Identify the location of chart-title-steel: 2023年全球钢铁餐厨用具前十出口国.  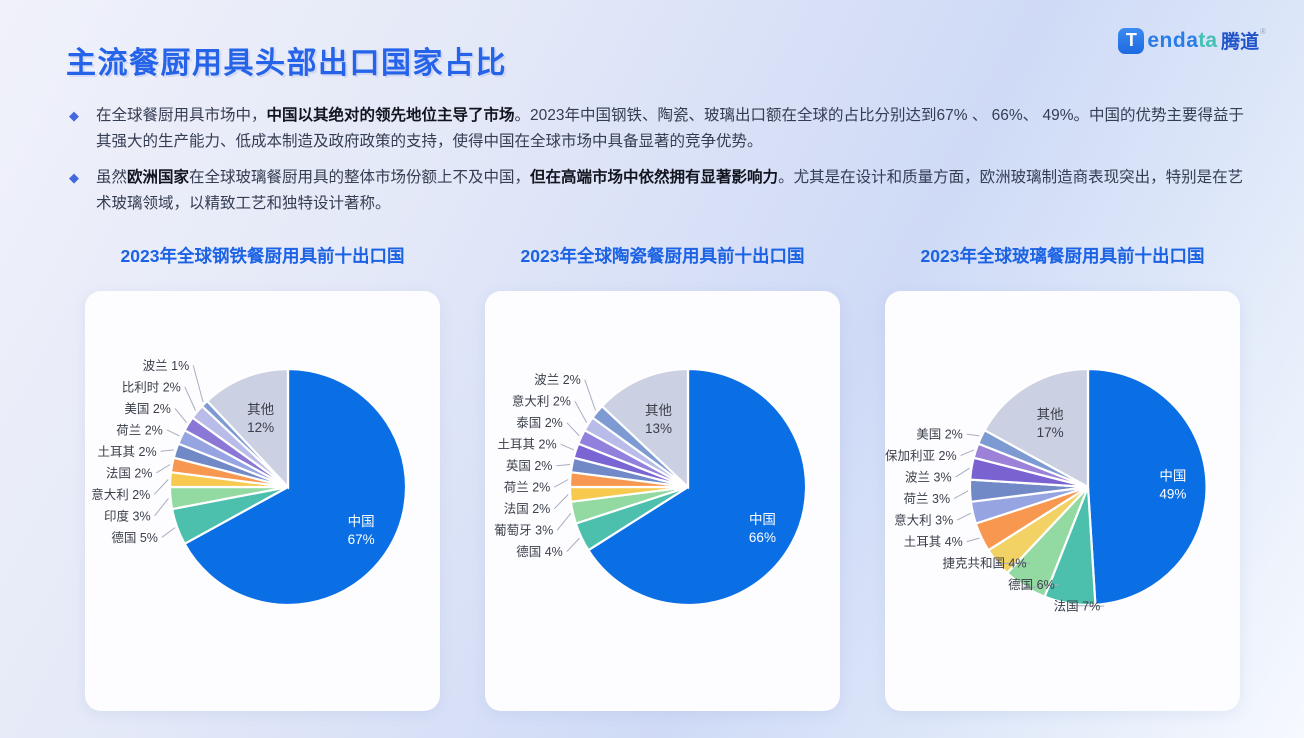
(262, 256).